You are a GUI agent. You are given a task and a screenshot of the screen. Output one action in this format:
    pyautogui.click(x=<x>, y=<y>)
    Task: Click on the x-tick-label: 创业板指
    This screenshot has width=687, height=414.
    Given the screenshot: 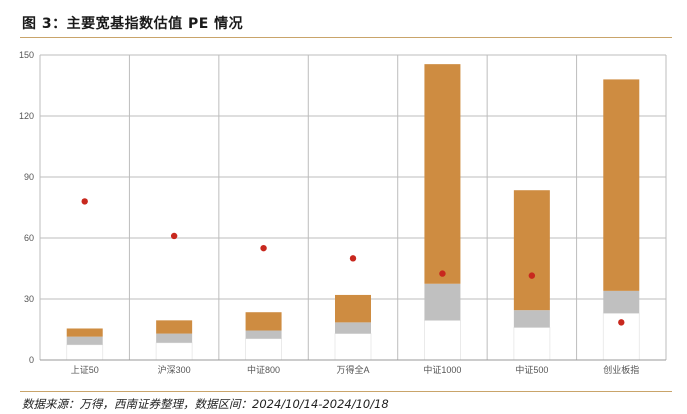 What is the action you would take?
    pyautogui.click(x=621, y=369)
    